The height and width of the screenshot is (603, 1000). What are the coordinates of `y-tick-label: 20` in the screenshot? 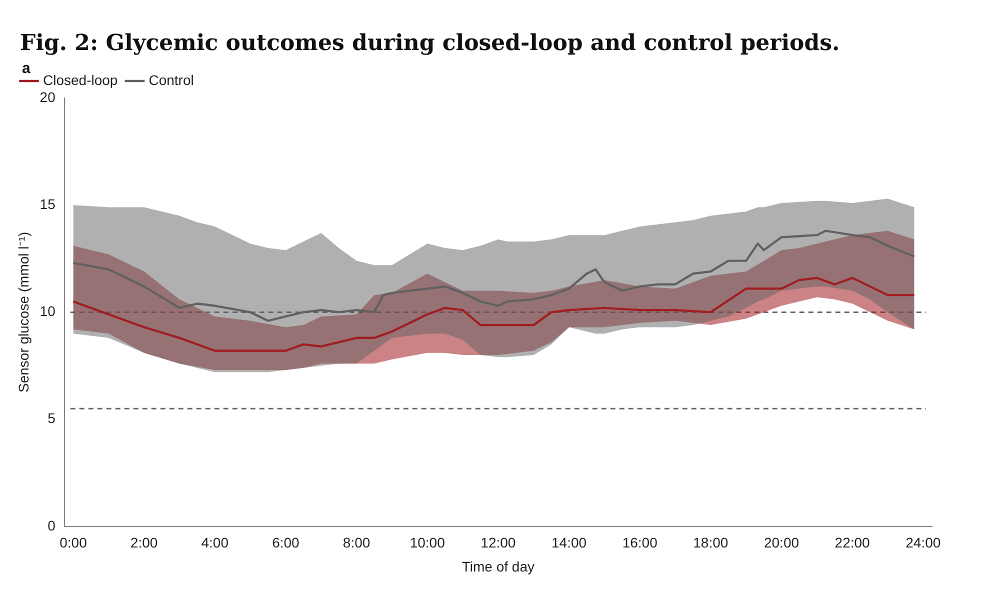 It's located at (48, 96).